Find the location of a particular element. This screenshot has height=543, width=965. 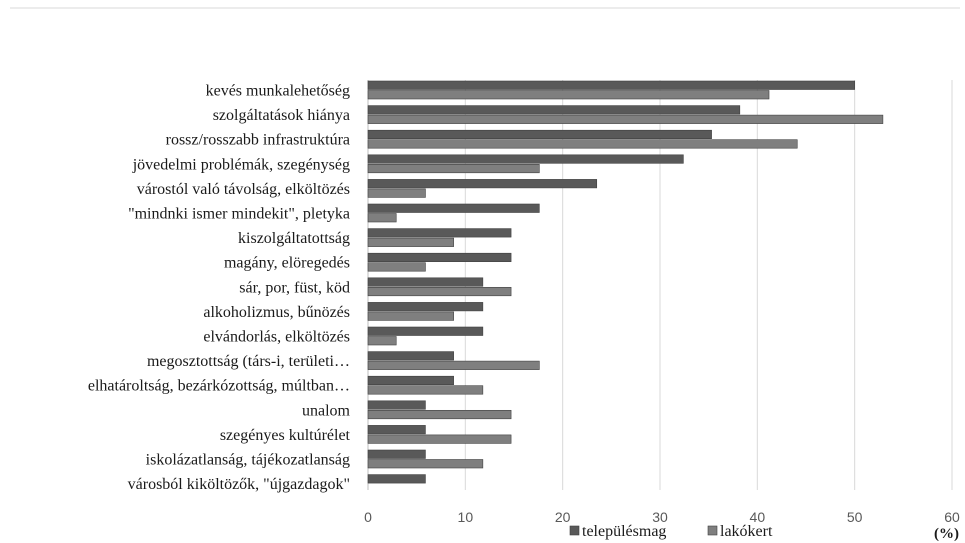

x-axis-unit-label: (%) is located at coordinates (946, 534).